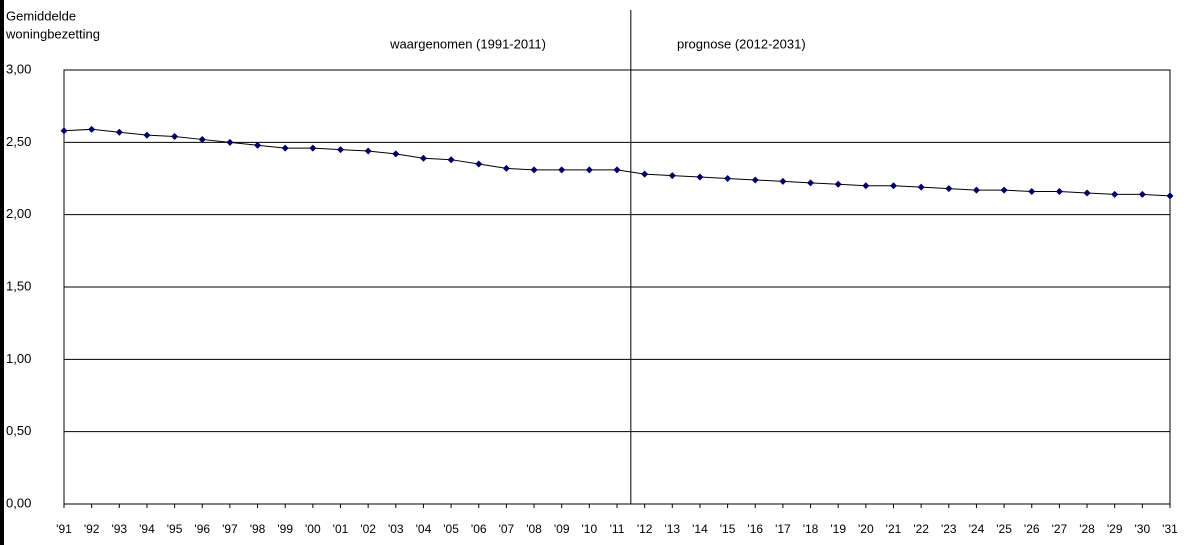 This screenshot has height=545, width=1203. I want to click on x-tick-label: '95, so click(175, 529).